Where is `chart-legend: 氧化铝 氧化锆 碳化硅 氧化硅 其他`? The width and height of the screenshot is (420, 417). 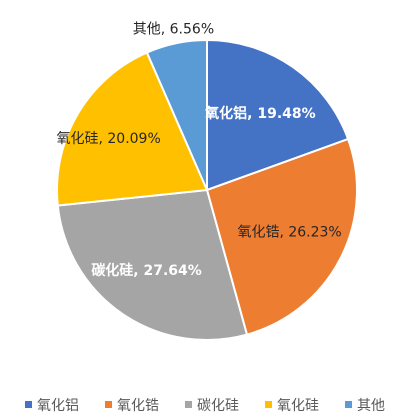
chart-legend: 氧化铝 氧化锆 碳化硅 氧化硅 其他 is located at coordinates (205, 406).